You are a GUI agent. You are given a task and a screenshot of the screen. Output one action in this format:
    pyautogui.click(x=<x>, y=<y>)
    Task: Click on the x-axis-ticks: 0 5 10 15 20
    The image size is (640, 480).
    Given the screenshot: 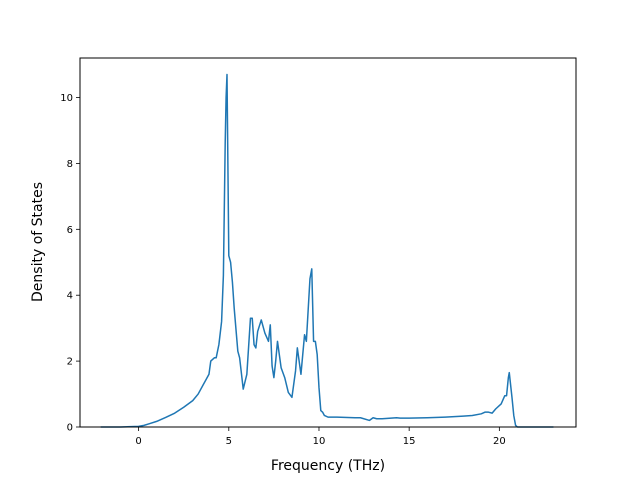 What is the action you would take?
    pyautogui.click(x=320, y=437)
    